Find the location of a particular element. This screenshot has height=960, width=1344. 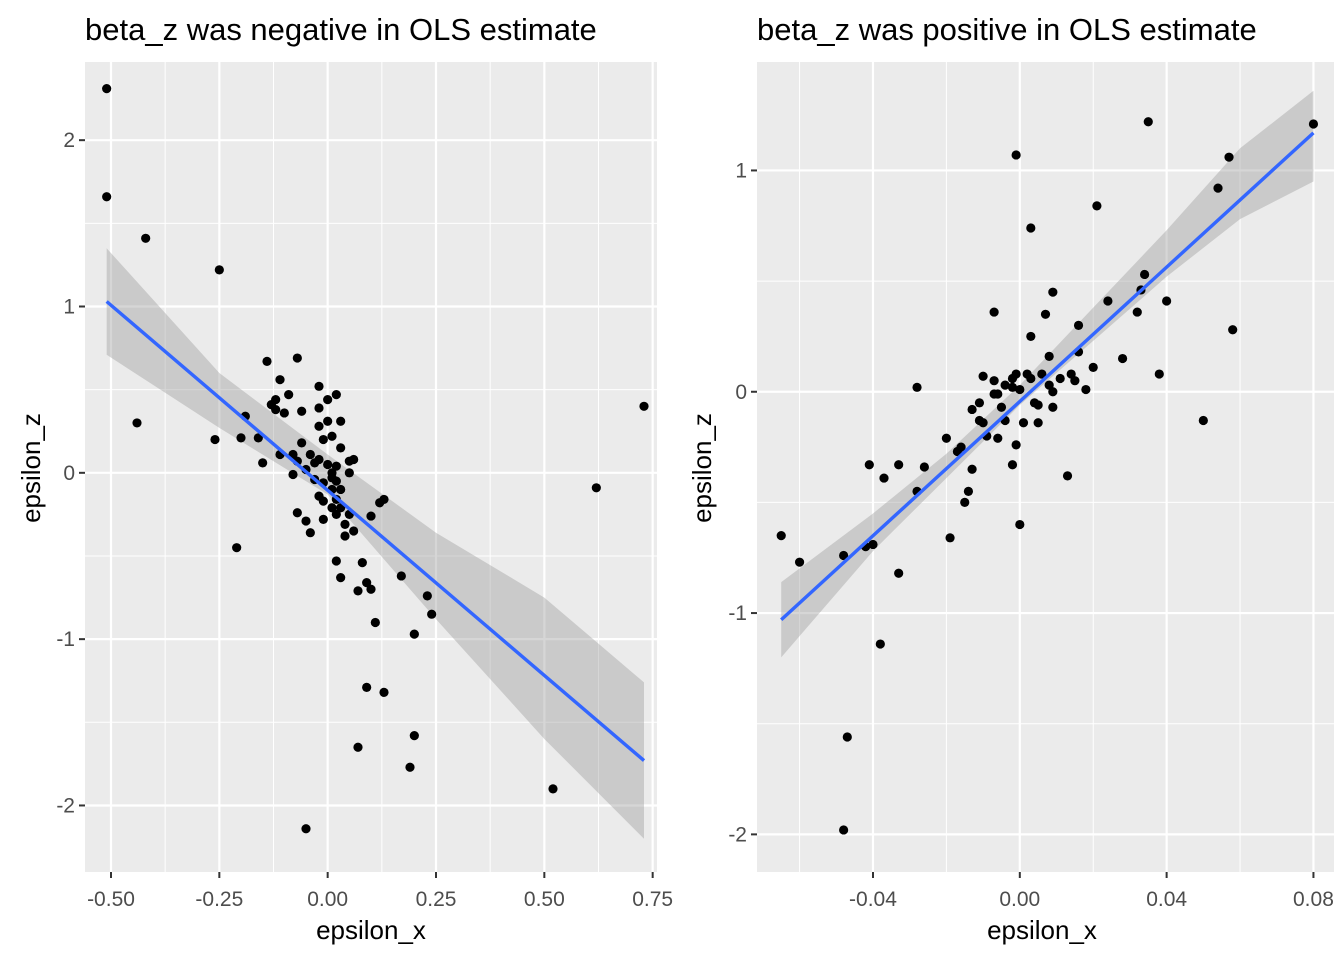

y-axis-title: epsilon_z is located at coordinates (702, 468).